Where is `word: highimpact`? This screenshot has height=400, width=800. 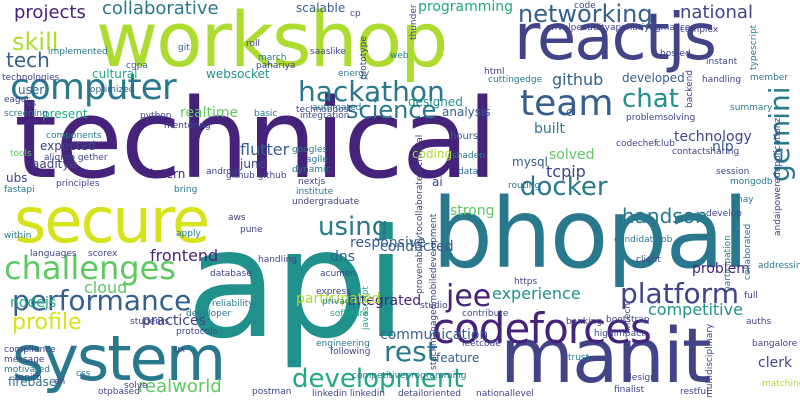
word: highimpact is located at coordinates (619, 334).